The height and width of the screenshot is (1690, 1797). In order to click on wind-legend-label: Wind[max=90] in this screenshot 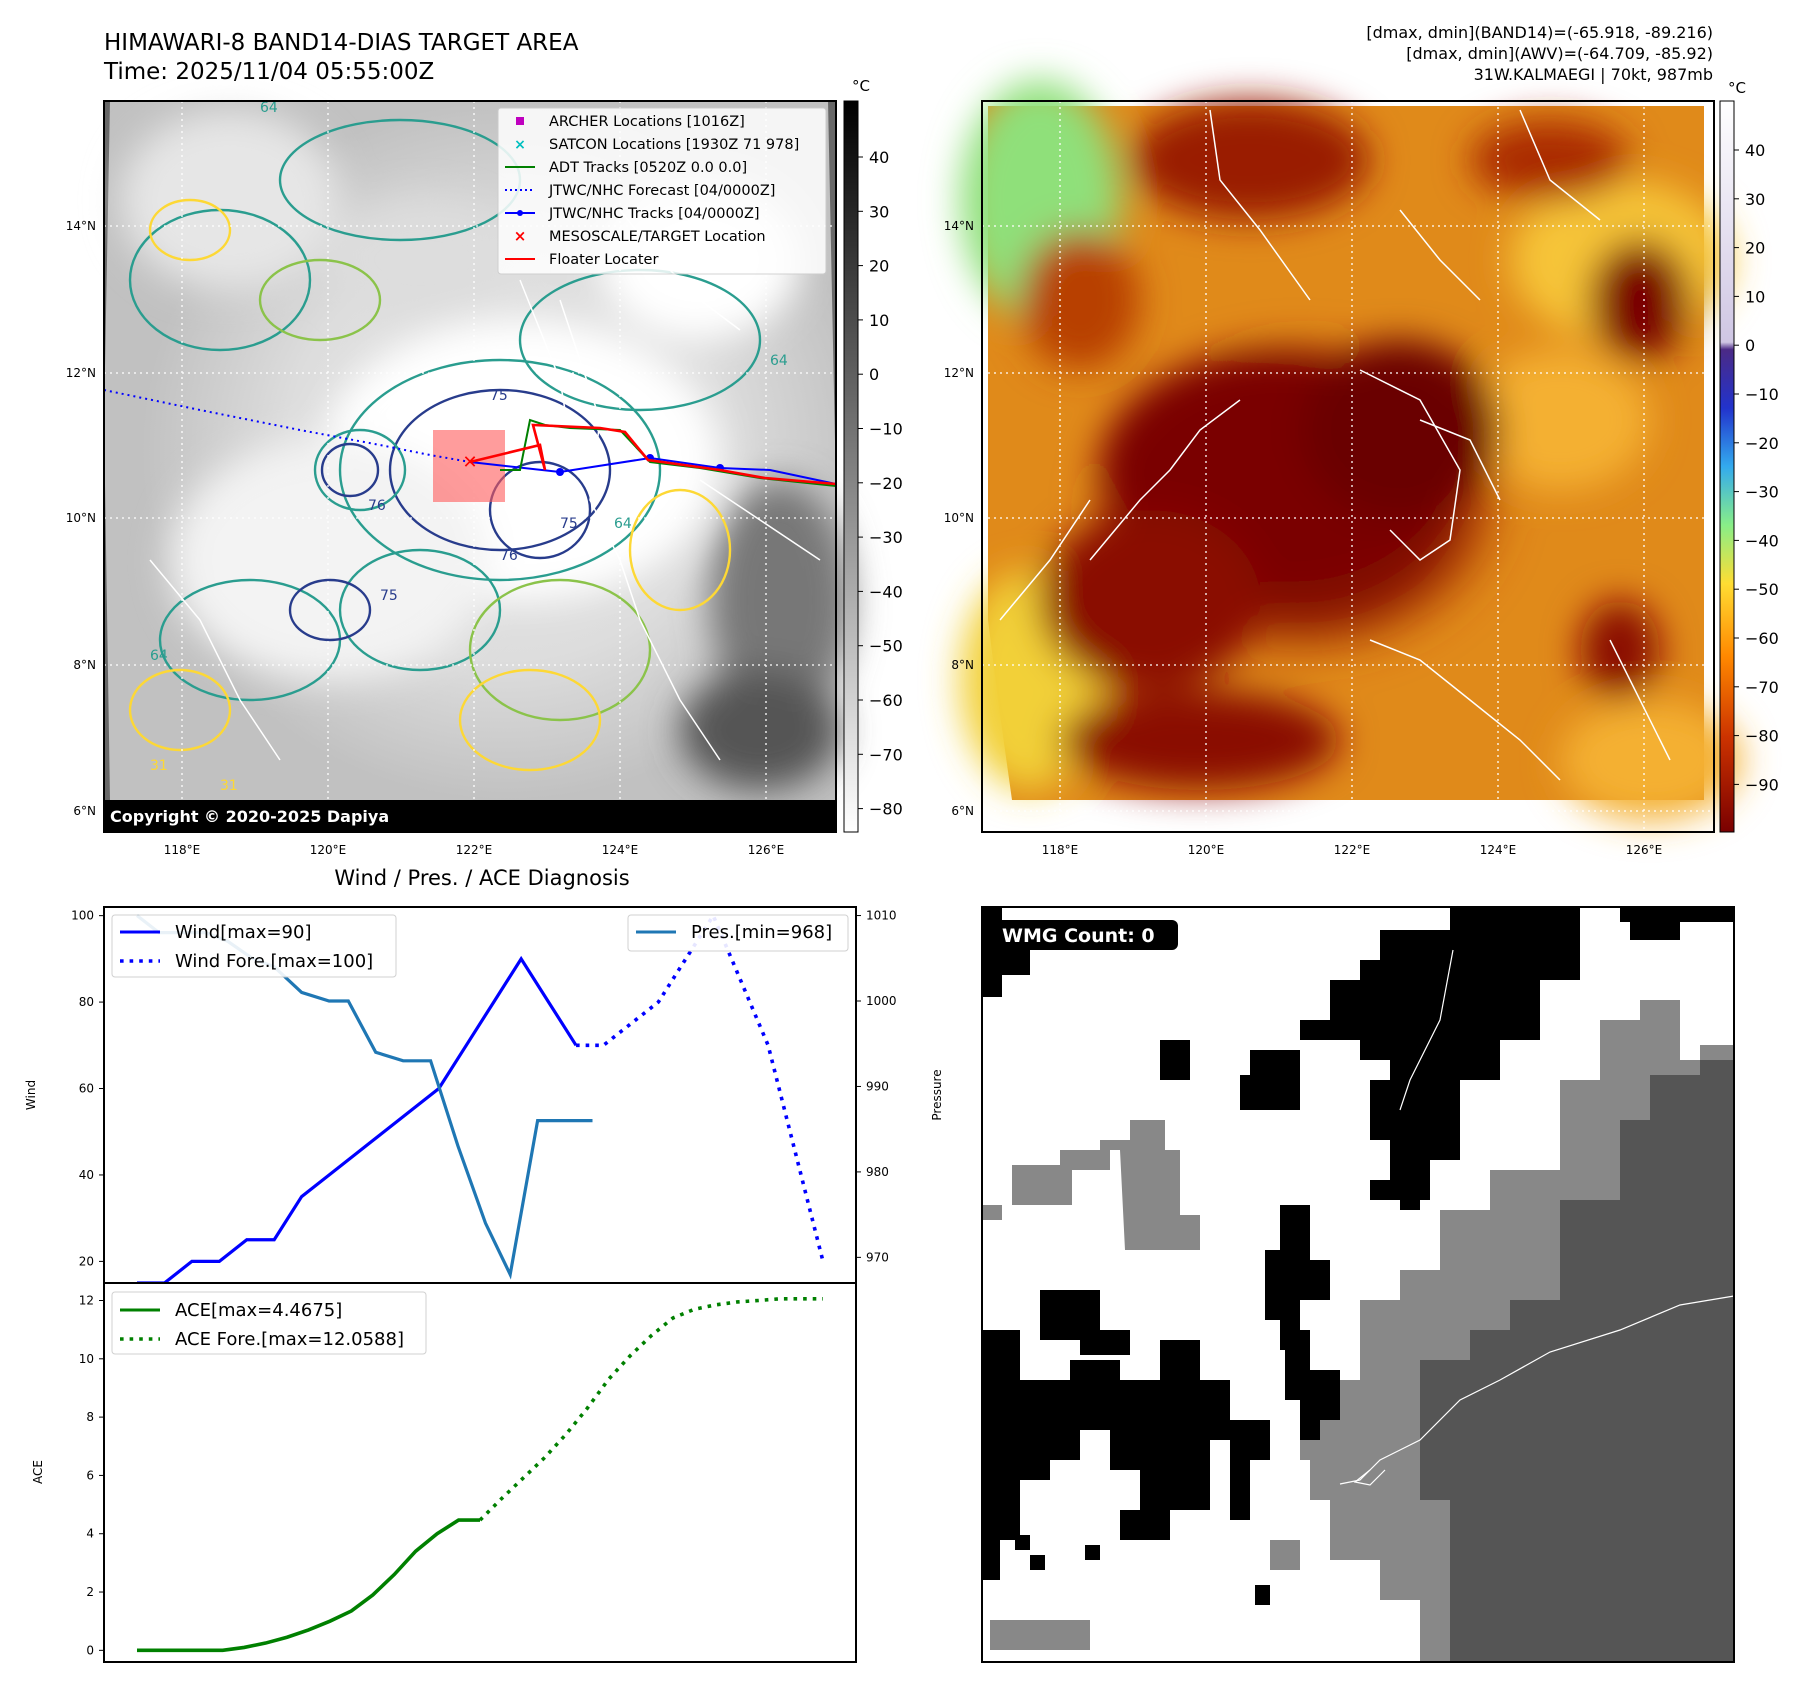, I will do `click(243, 932)`.